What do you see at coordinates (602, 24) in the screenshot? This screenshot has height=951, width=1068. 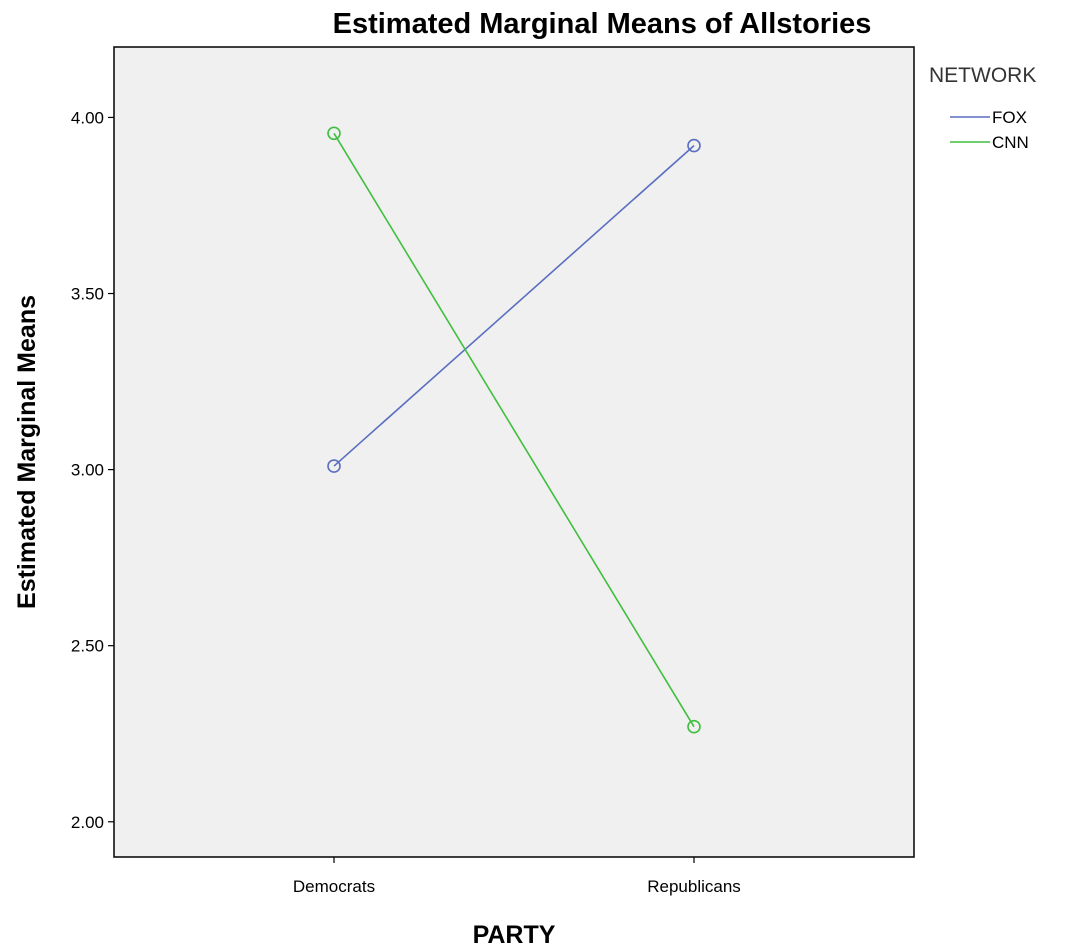 I see `chart-title: Estimated Marginal Means of Allstories` at bounding box center [602, 24].